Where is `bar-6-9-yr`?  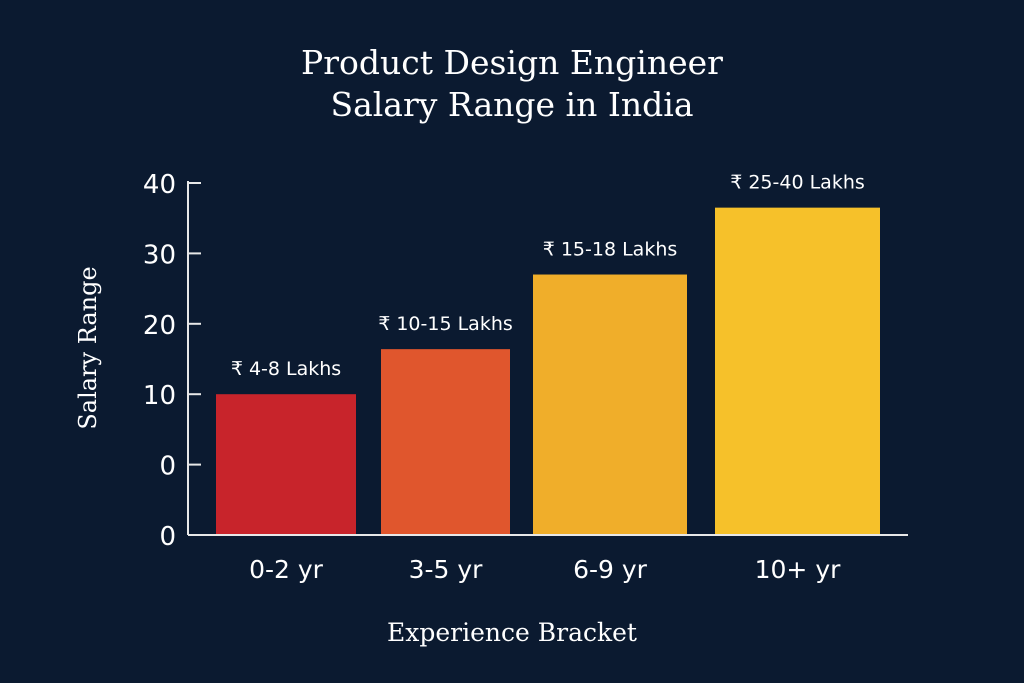
bar-6-9-yr is located at coordinates (610, 404).